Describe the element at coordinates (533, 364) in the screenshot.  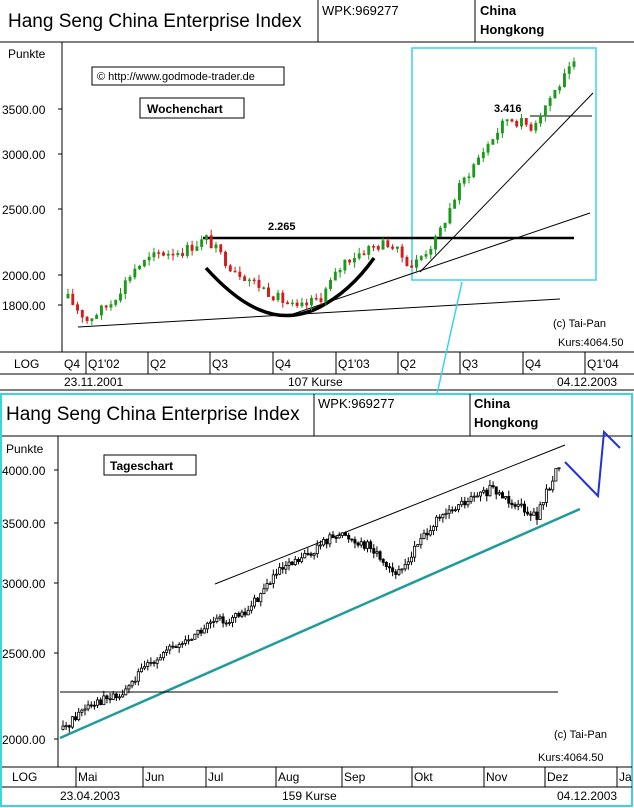
I see `weekly-xtick-q4-03: Q4` at that location.